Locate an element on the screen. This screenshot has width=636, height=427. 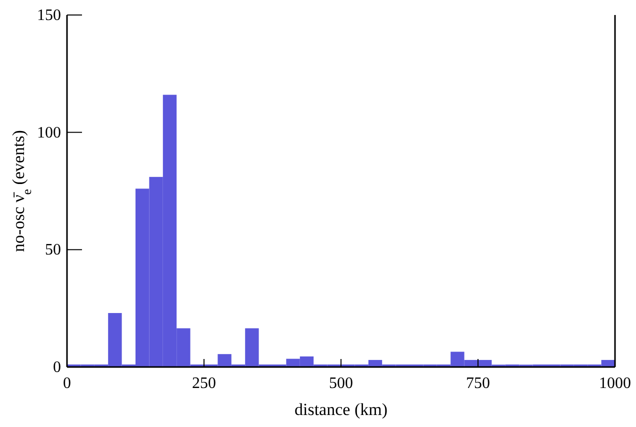
x-tick-label: 750 is located at coordinates (478, 383).